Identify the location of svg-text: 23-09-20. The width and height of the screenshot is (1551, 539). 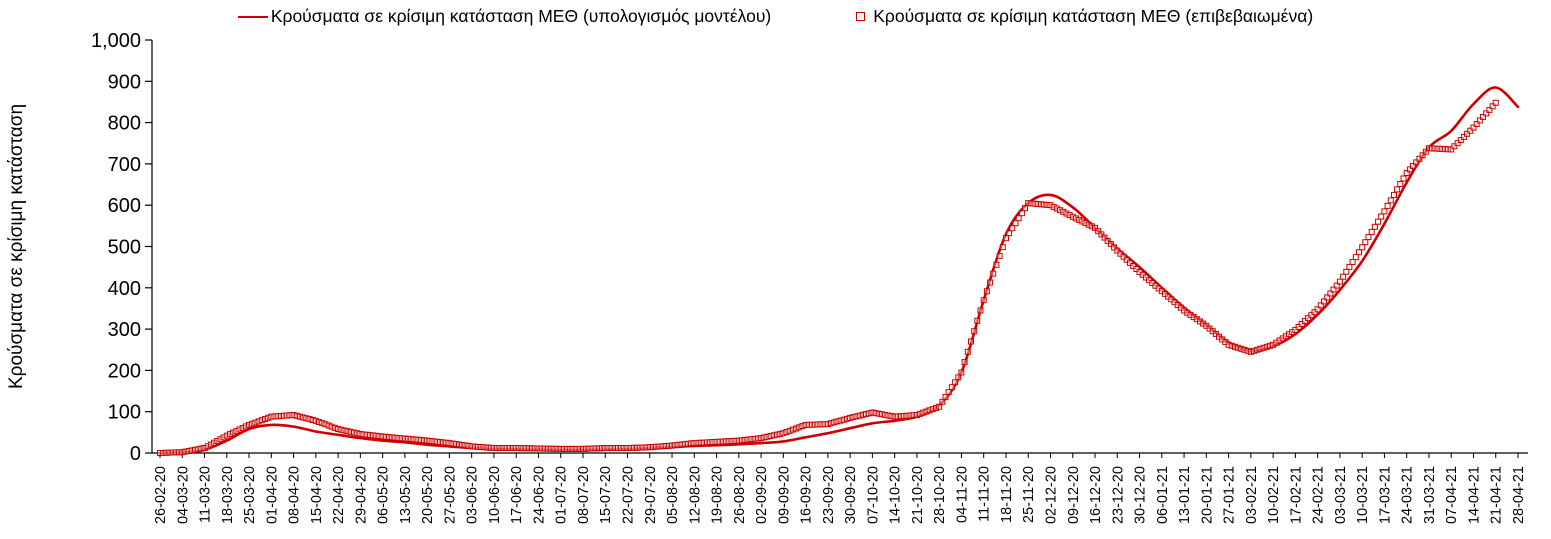
(829, 495).